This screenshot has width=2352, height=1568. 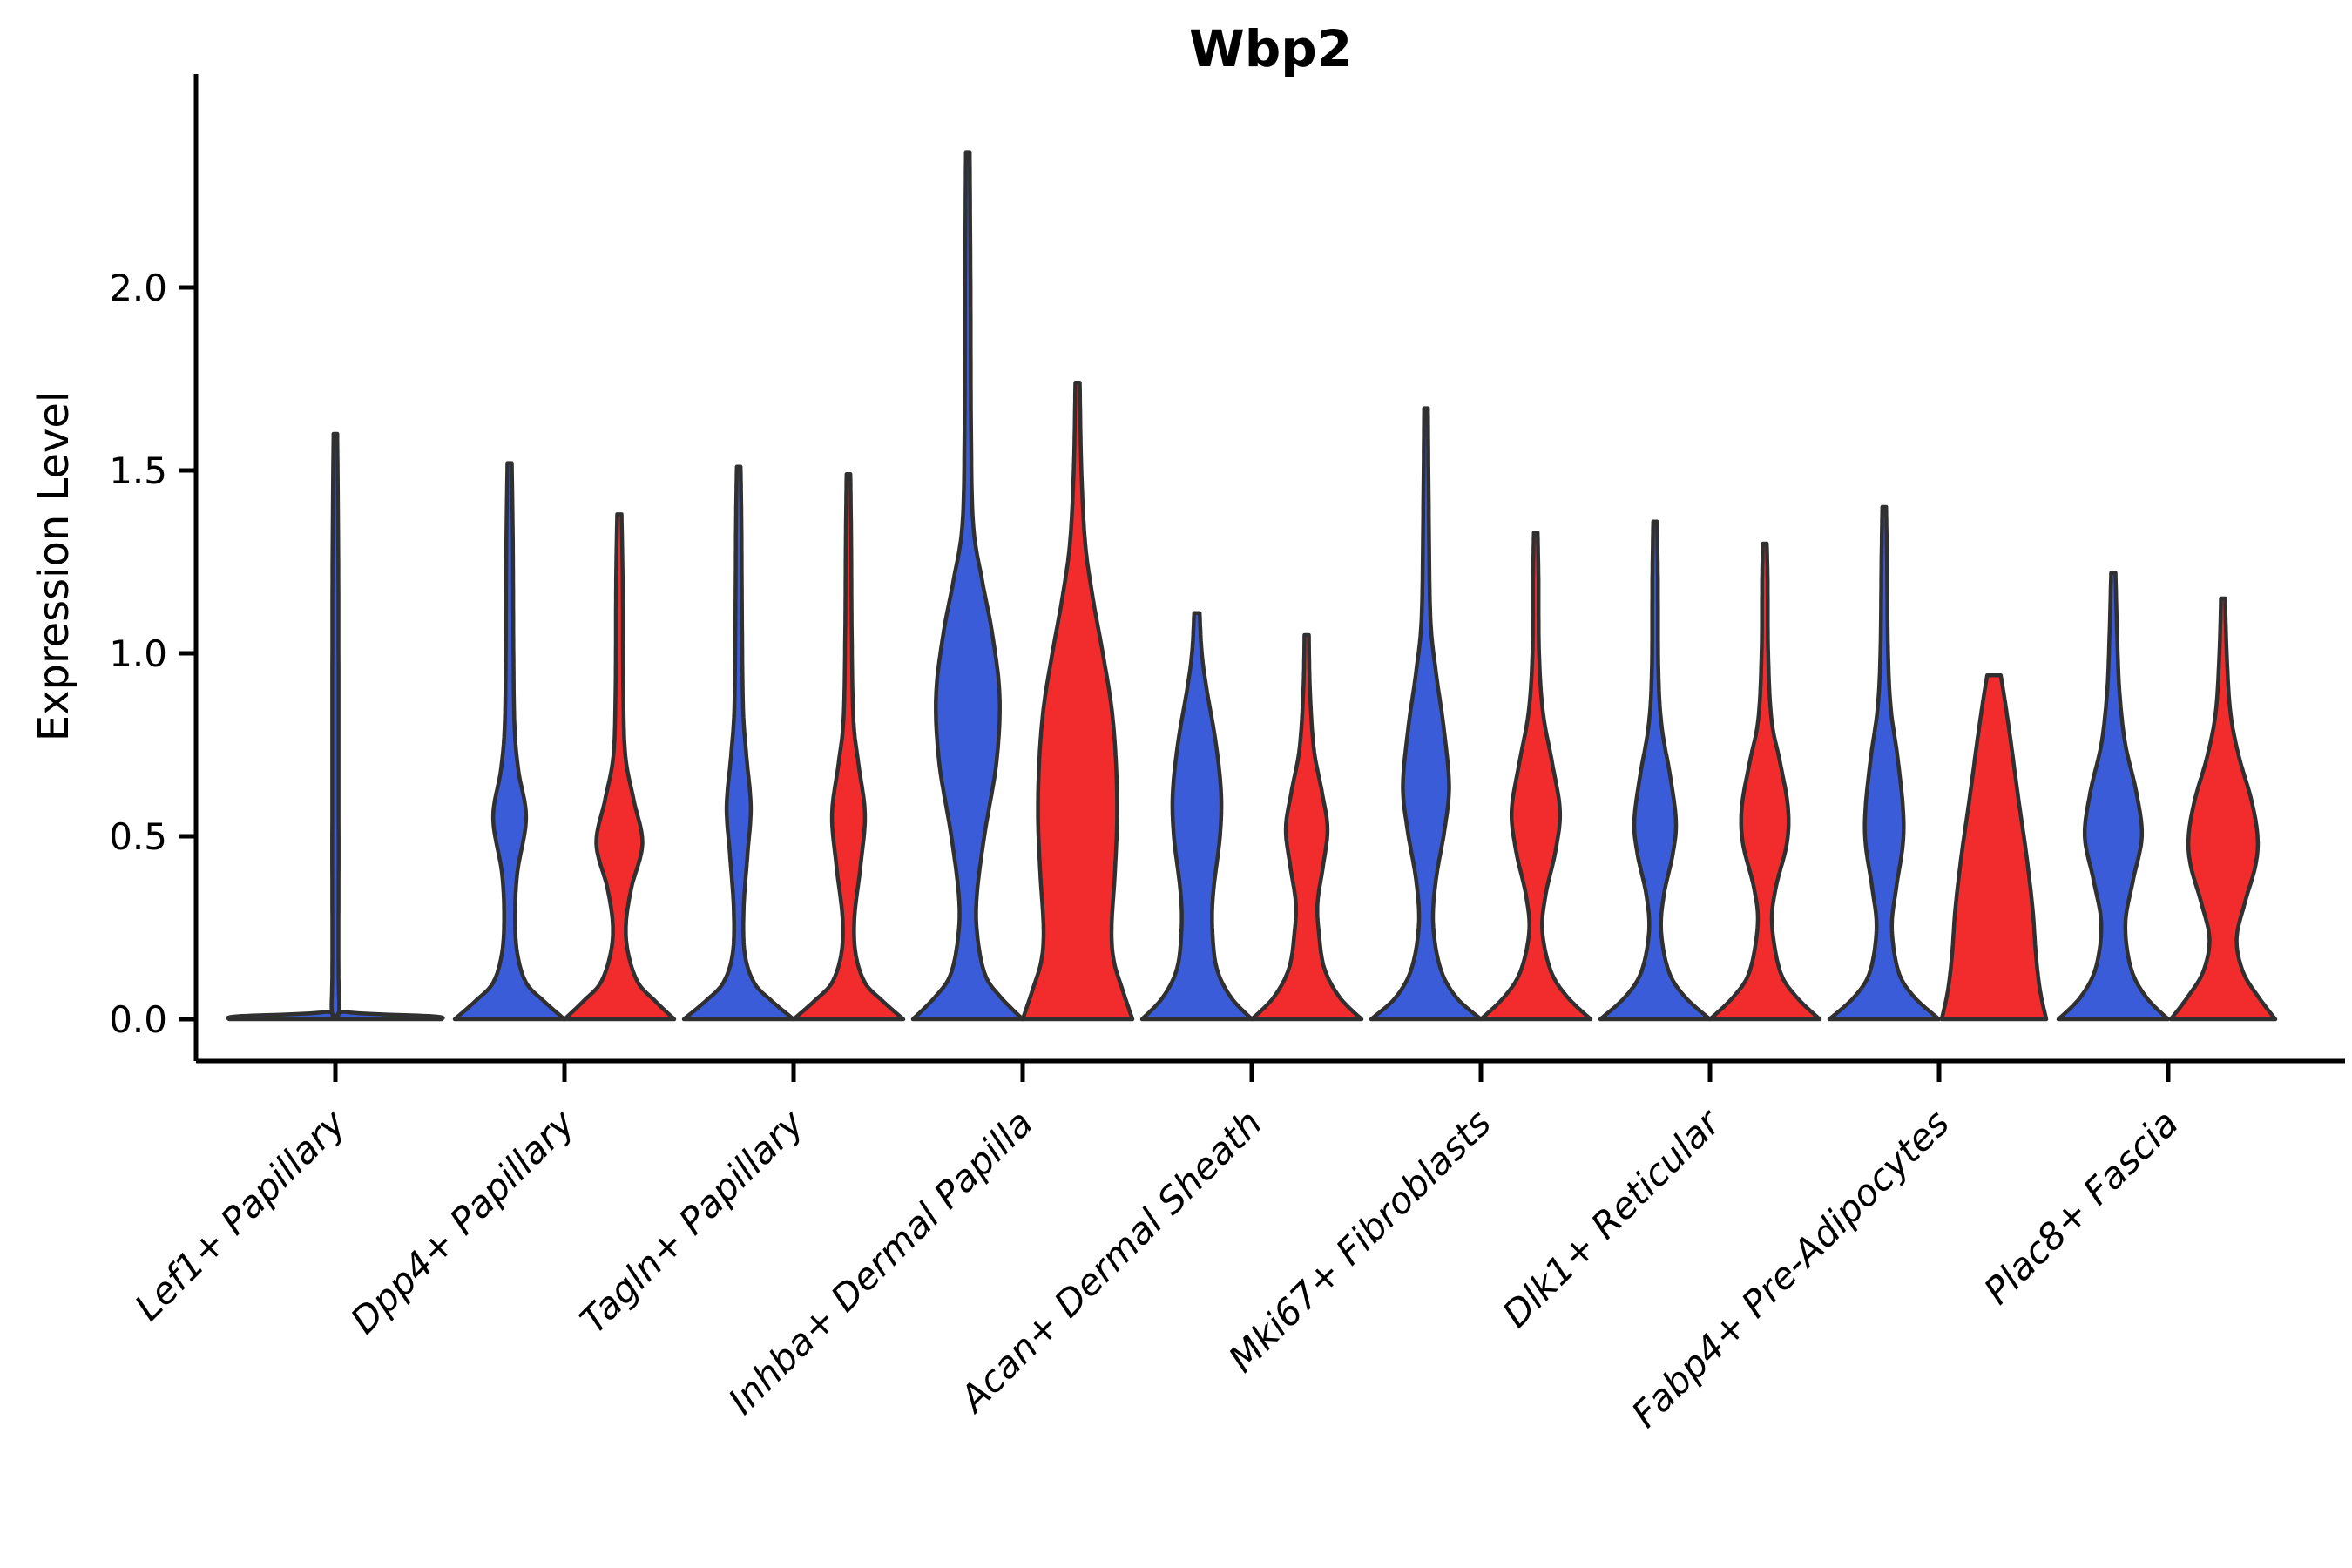 What do you see at coordinates (1359, 1241) in the screenshot?
I see `x-category-label: Mki67+ Fibroblasts` at bounding box center [1359, 1241].